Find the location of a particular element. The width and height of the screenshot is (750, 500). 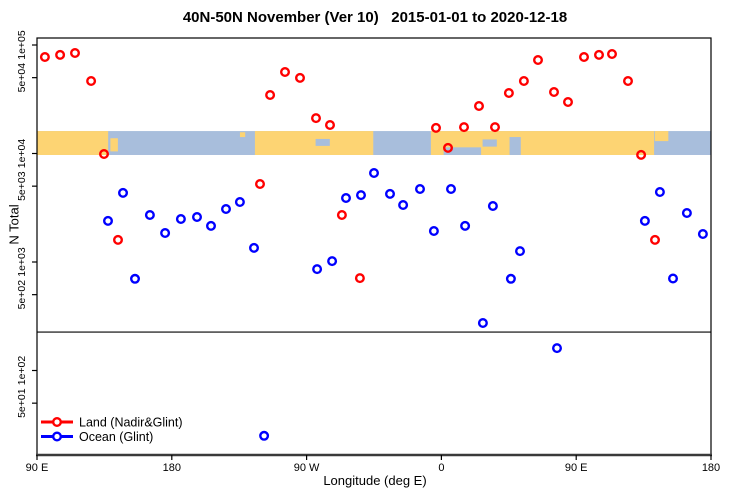

y-tick-label: 5e+02 is located at coordinates (22, 295).